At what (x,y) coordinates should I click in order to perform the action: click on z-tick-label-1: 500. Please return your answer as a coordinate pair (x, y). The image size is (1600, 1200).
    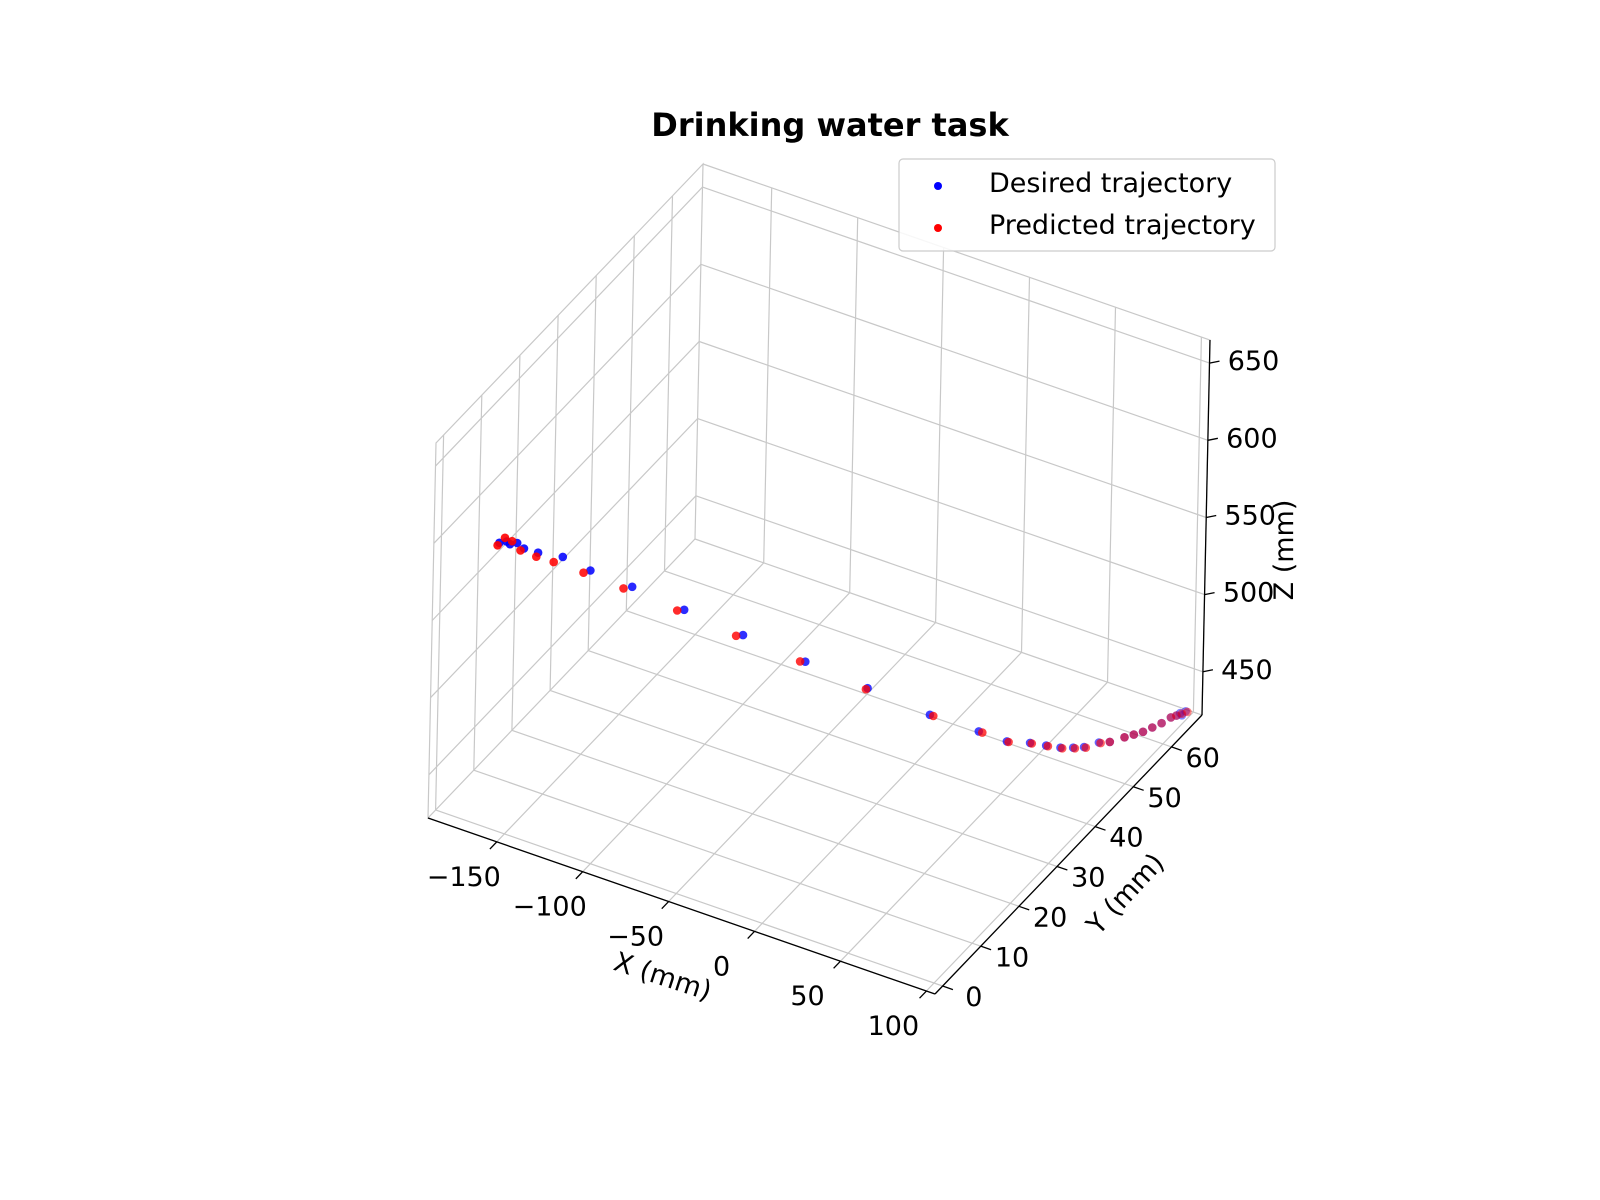
    Looking at the image, I should click on (1249, 593).